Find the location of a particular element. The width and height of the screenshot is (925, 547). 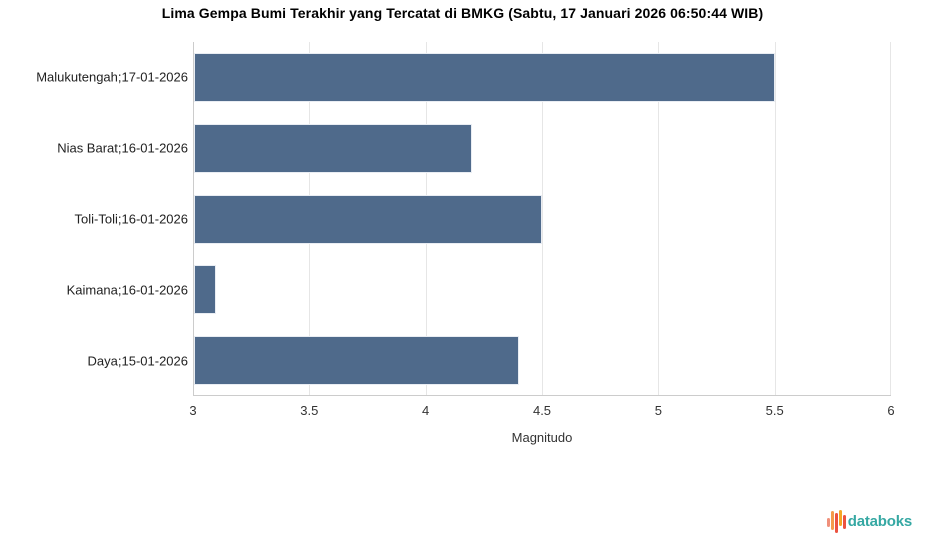

y-axis-label: Kaimana;16-01-2026 is located at coordinates (127, 290).